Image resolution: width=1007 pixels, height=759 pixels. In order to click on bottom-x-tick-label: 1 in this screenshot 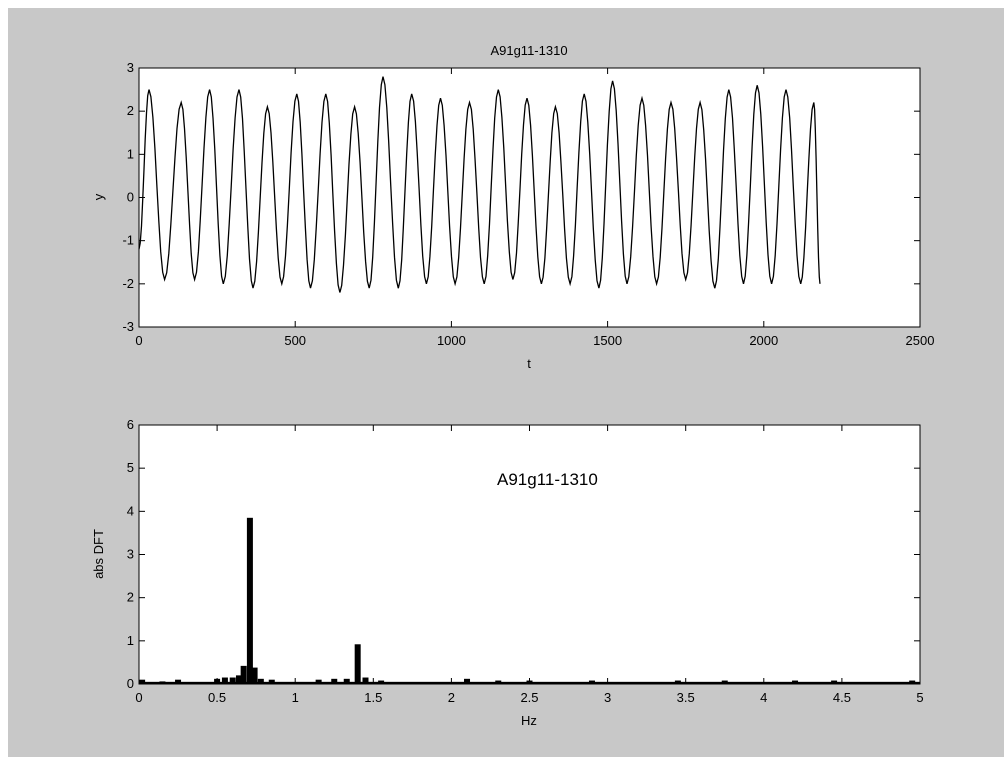, I will do `click(295, 697)`.